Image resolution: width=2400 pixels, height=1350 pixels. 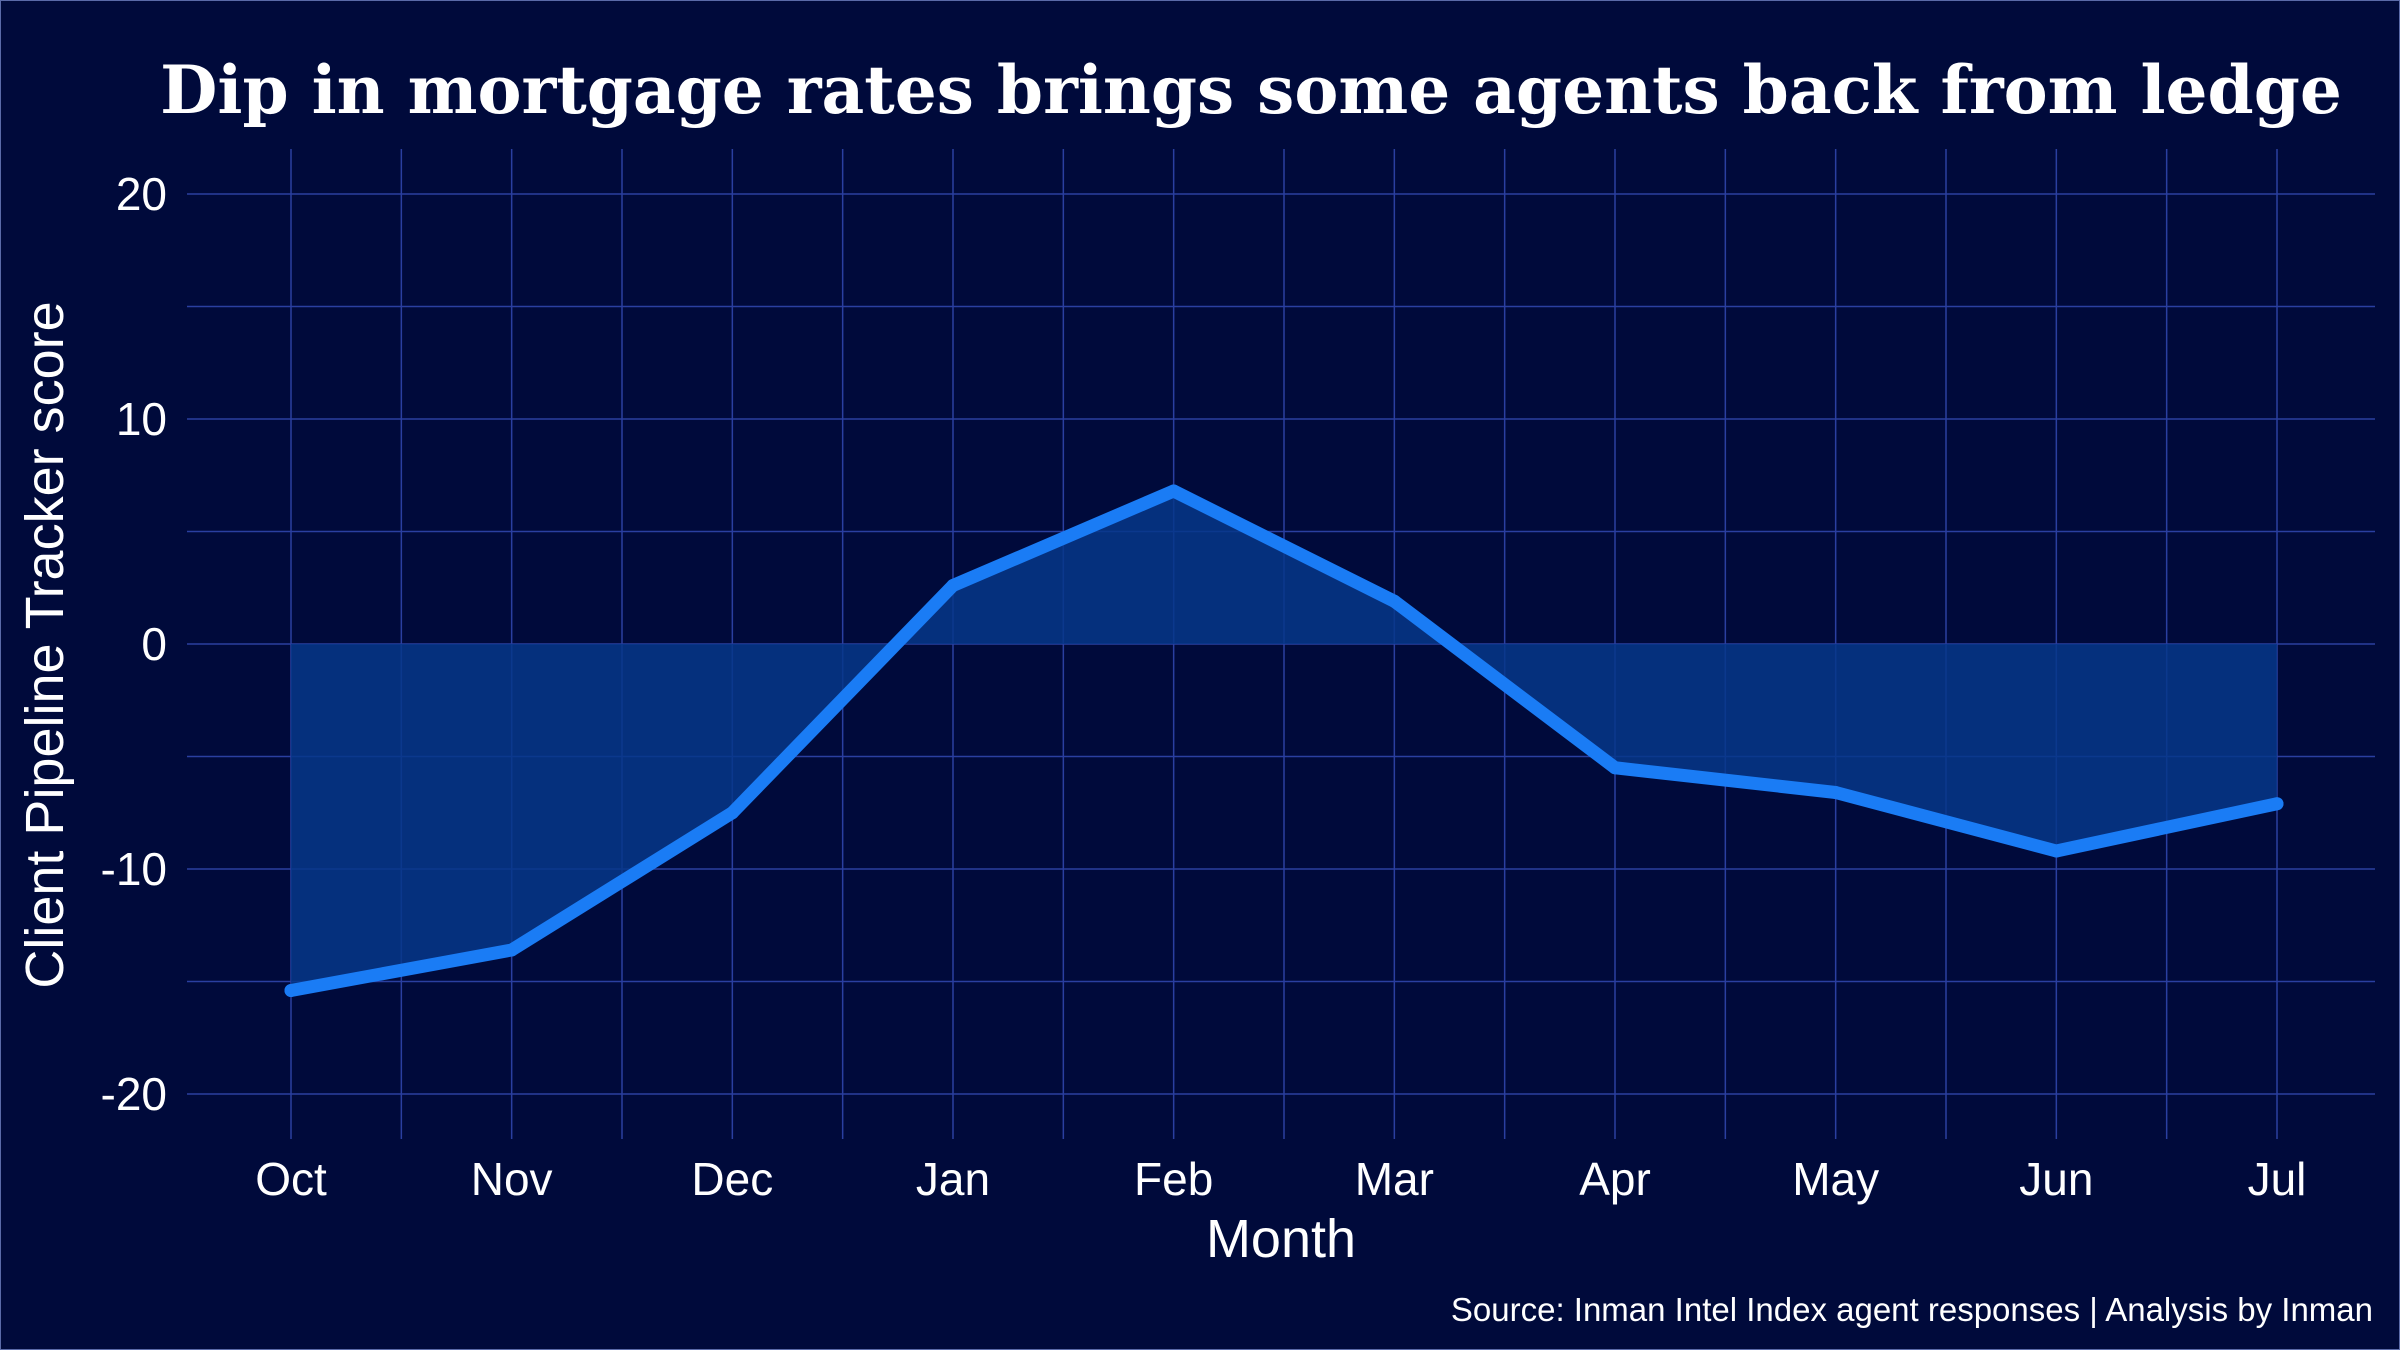 I want to click on y-tick-label: 10, so click(x=141, y=419).